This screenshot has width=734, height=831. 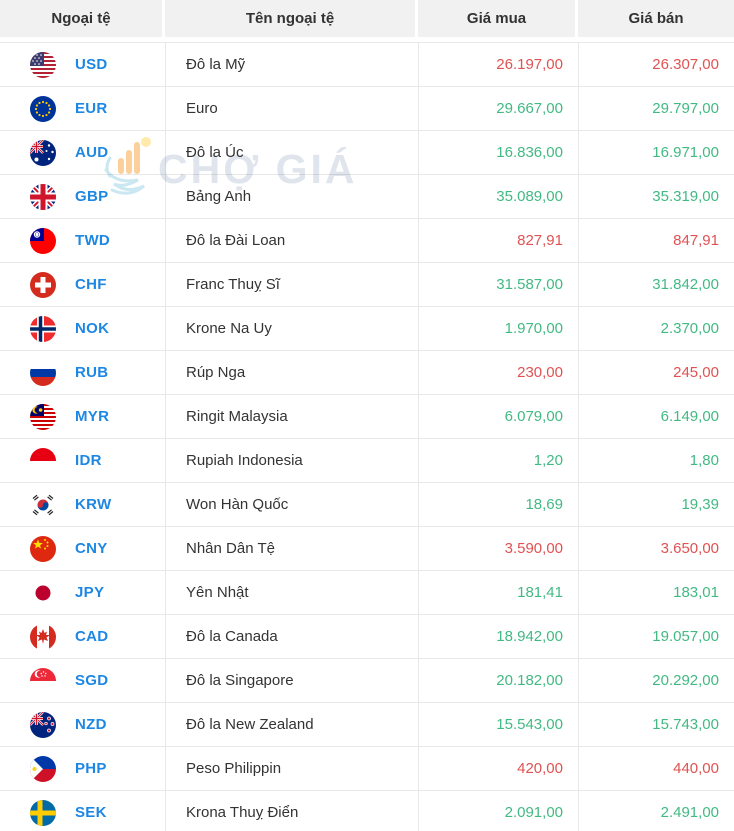 I want to click on currency-name: Đô la Canada, so click(x=291, y=636).